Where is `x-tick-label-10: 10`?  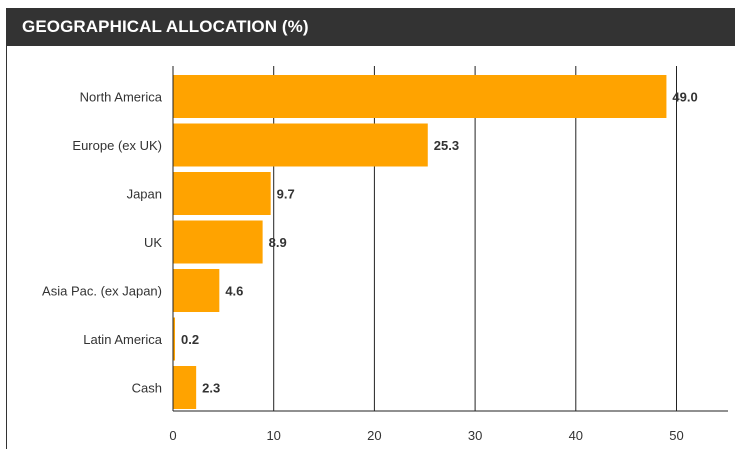 x-tick-label-10: 10 is located at coordinates (273, 435).